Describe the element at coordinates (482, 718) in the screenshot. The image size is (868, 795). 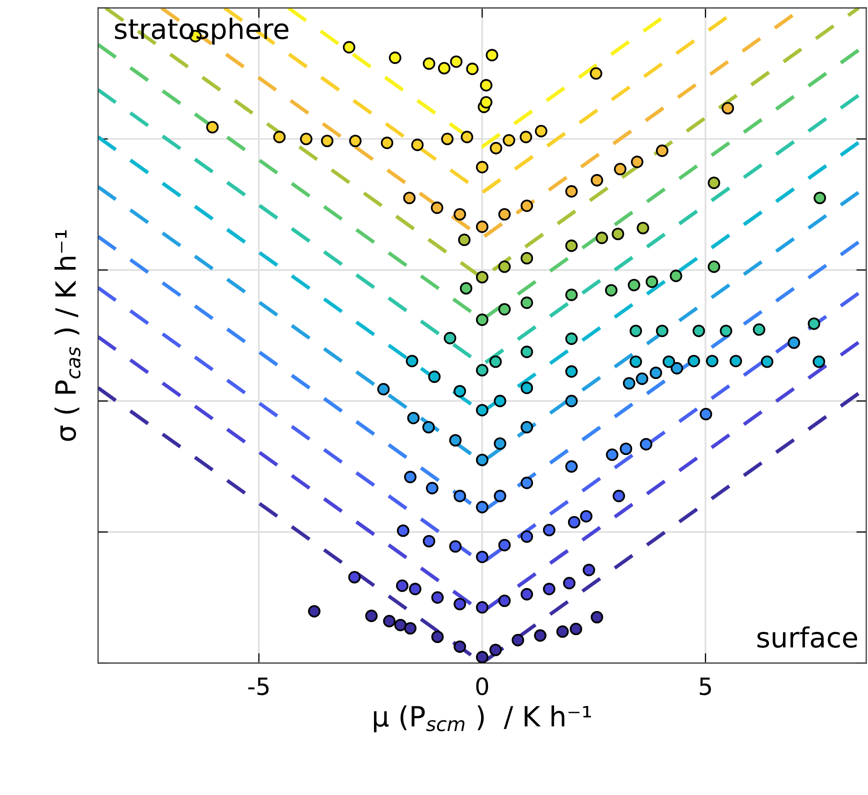
I see `x-axis-title: μ (P$_{scm}$ ) / K h⁻¹` at that location.